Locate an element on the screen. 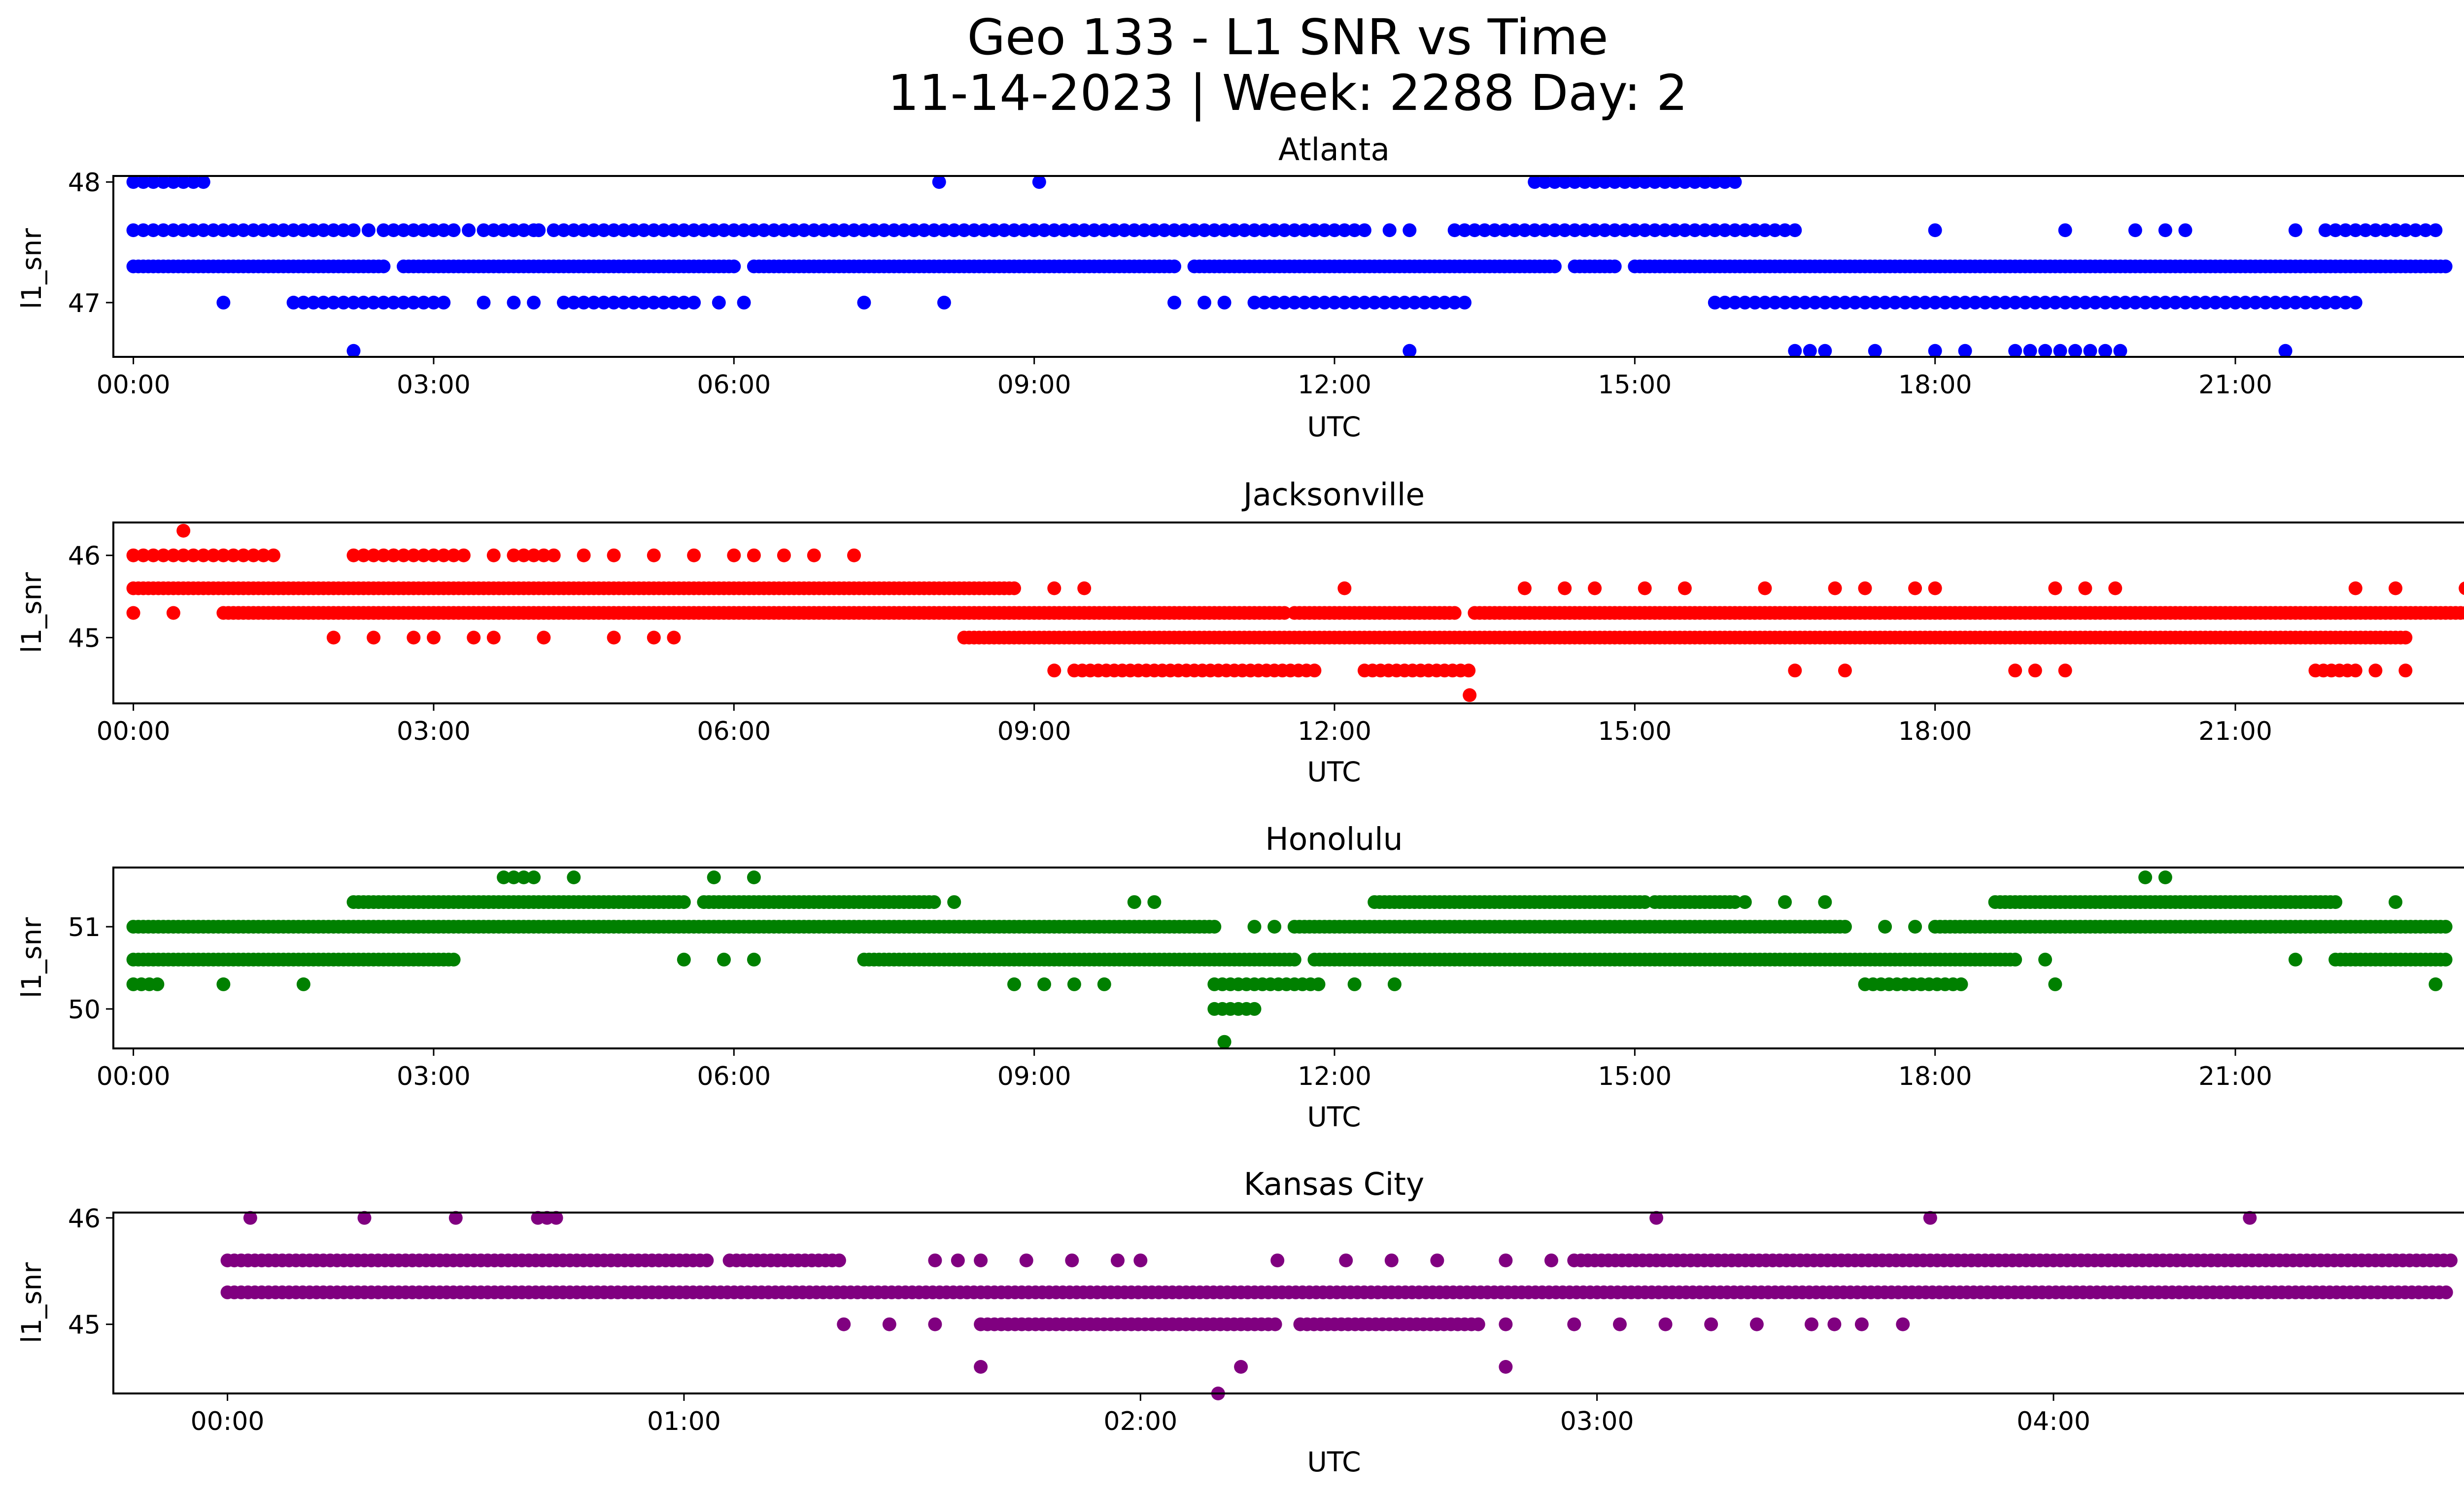 This screenshot has height=1495, width=2464. x-tick-label: 03:00 is located at coordinates (1597, 1421).